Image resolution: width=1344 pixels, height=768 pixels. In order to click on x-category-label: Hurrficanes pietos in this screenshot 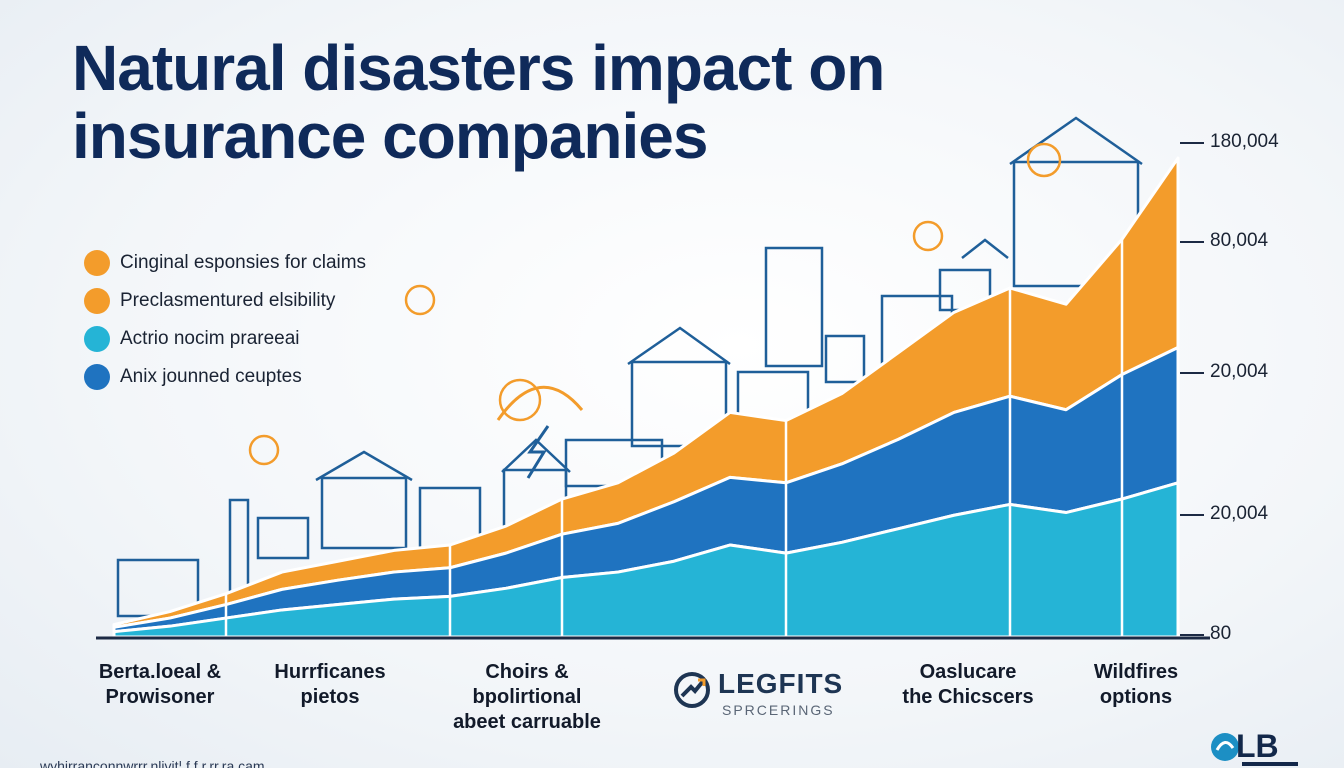, I will do `click(330, 684)`.